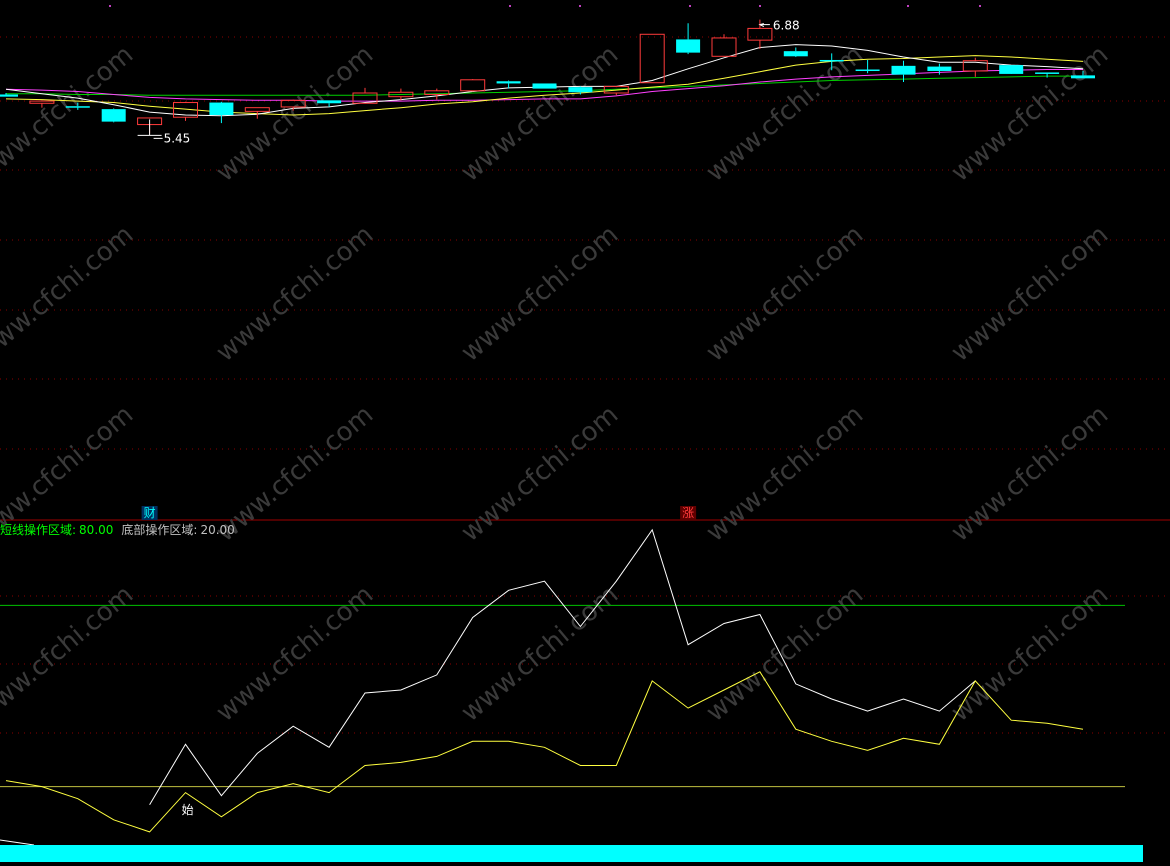 The width and height of the screenshot is (1170, 866). Describe the element at coordinates (571, 853) in the screenshot. I see `bottom-signal-bar` at that location.